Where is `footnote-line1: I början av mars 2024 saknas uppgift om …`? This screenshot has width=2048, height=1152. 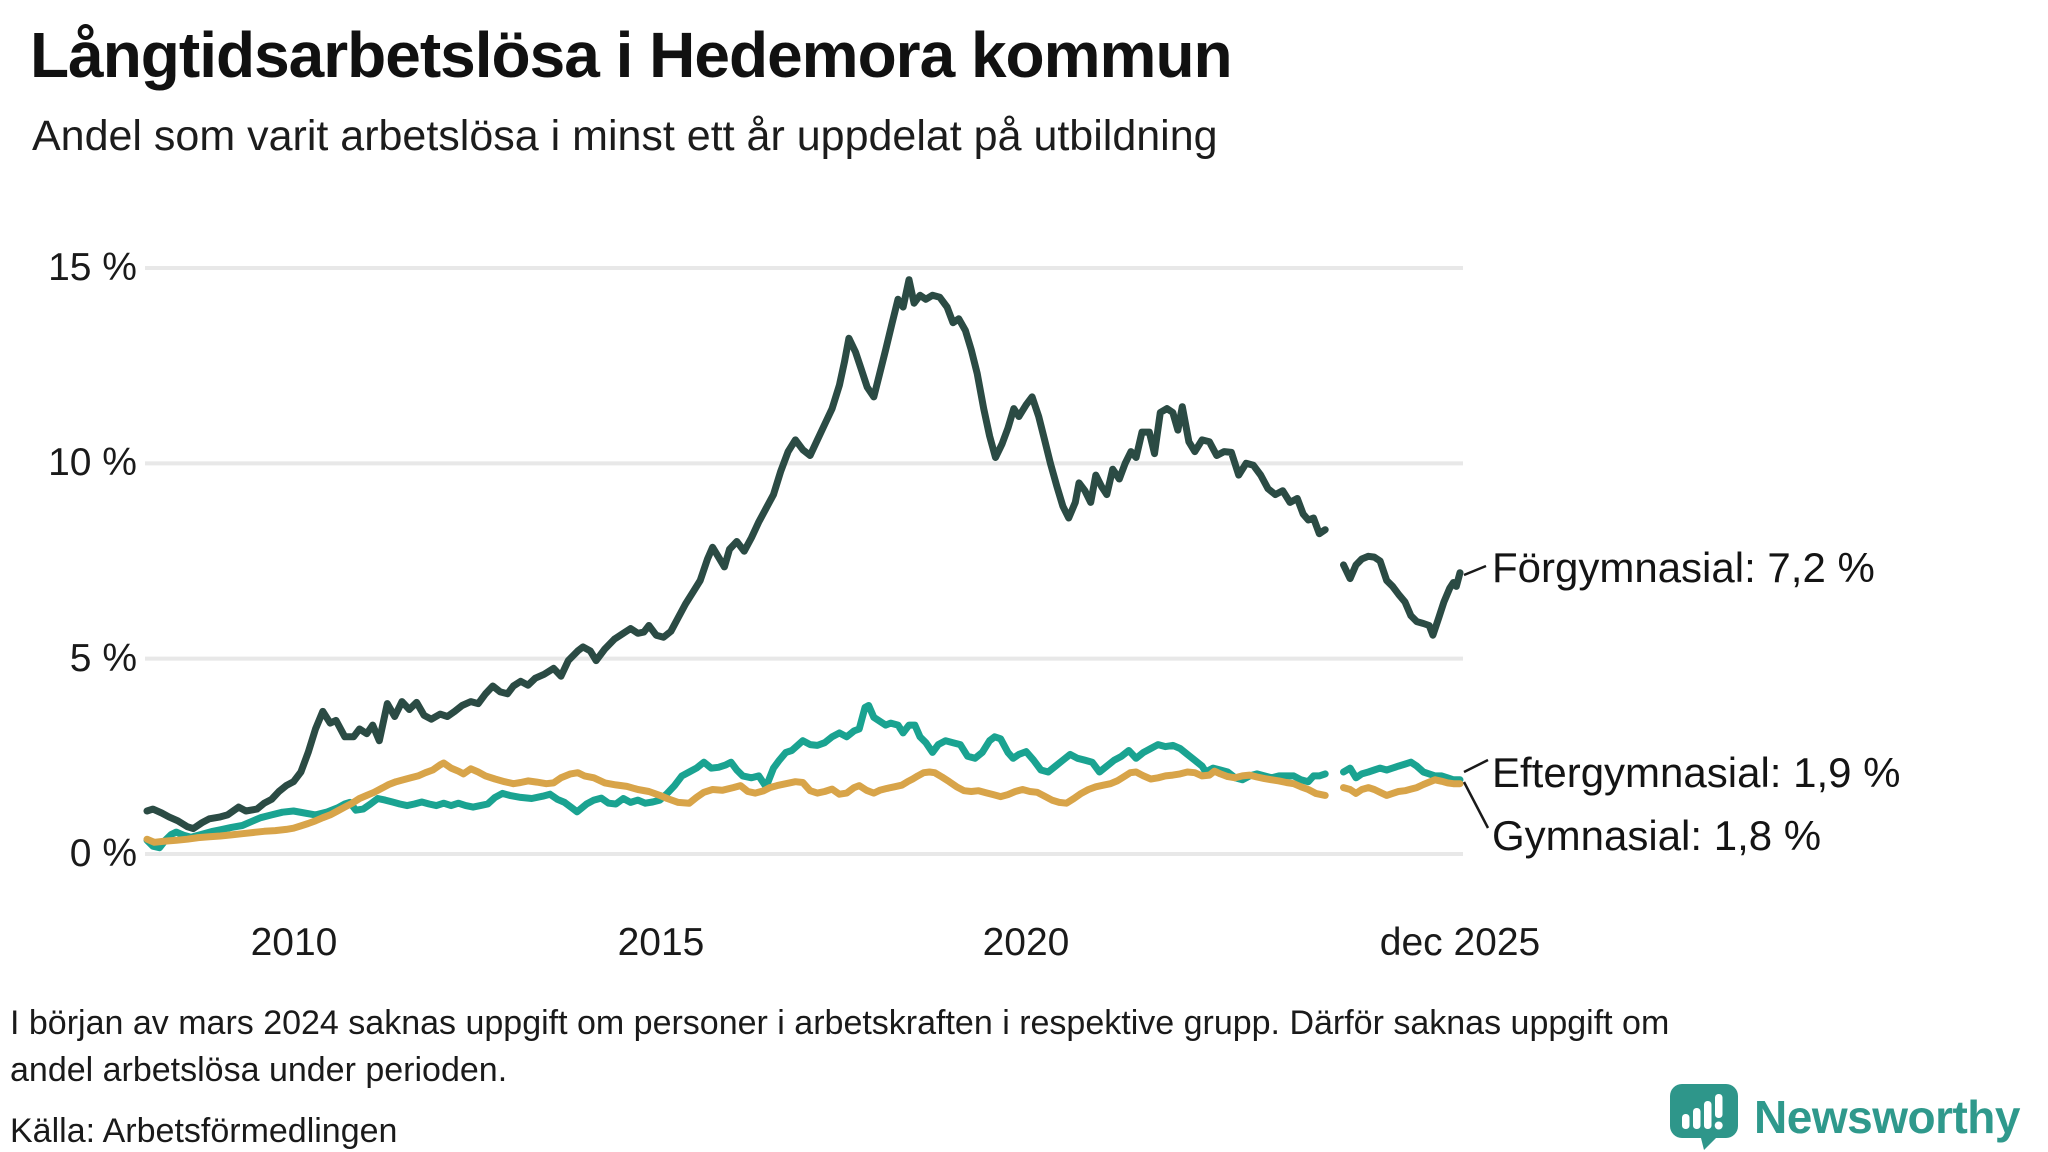
footnote-line1: I början av mars 2024 saknas uppgift om … is located at coordinates (840, 1023).